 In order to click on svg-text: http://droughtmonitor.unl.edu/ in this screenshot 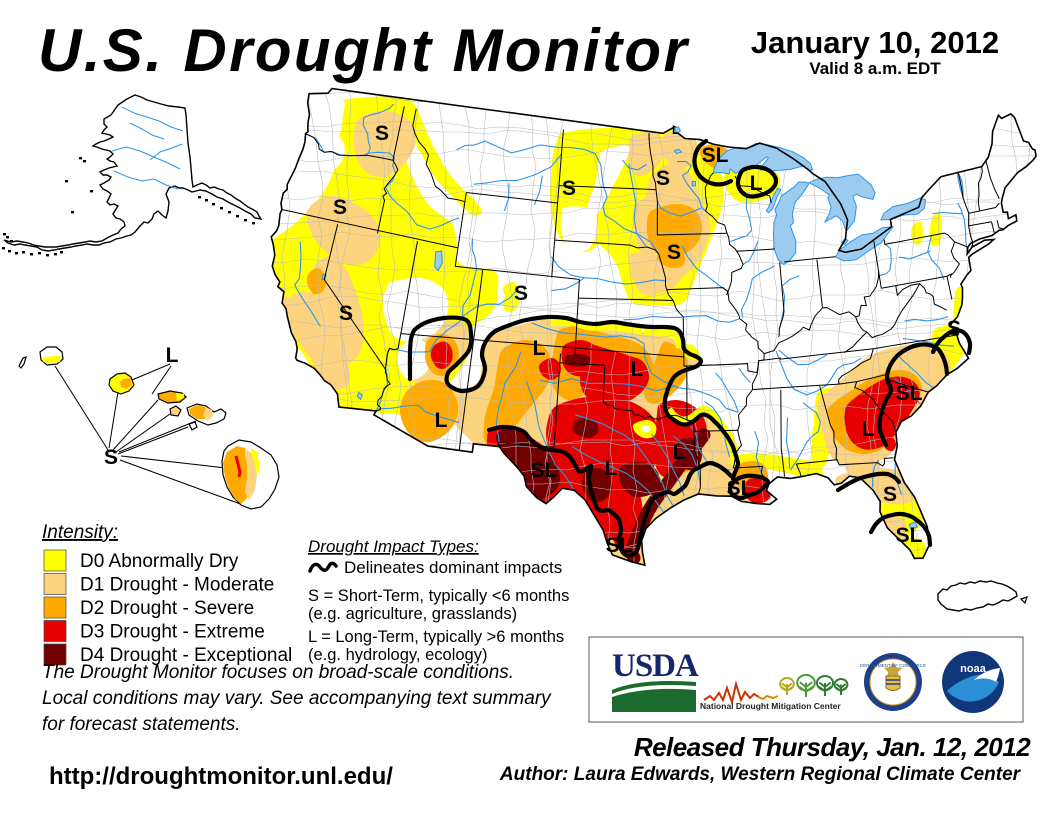, I will do `click(221, 776)`.